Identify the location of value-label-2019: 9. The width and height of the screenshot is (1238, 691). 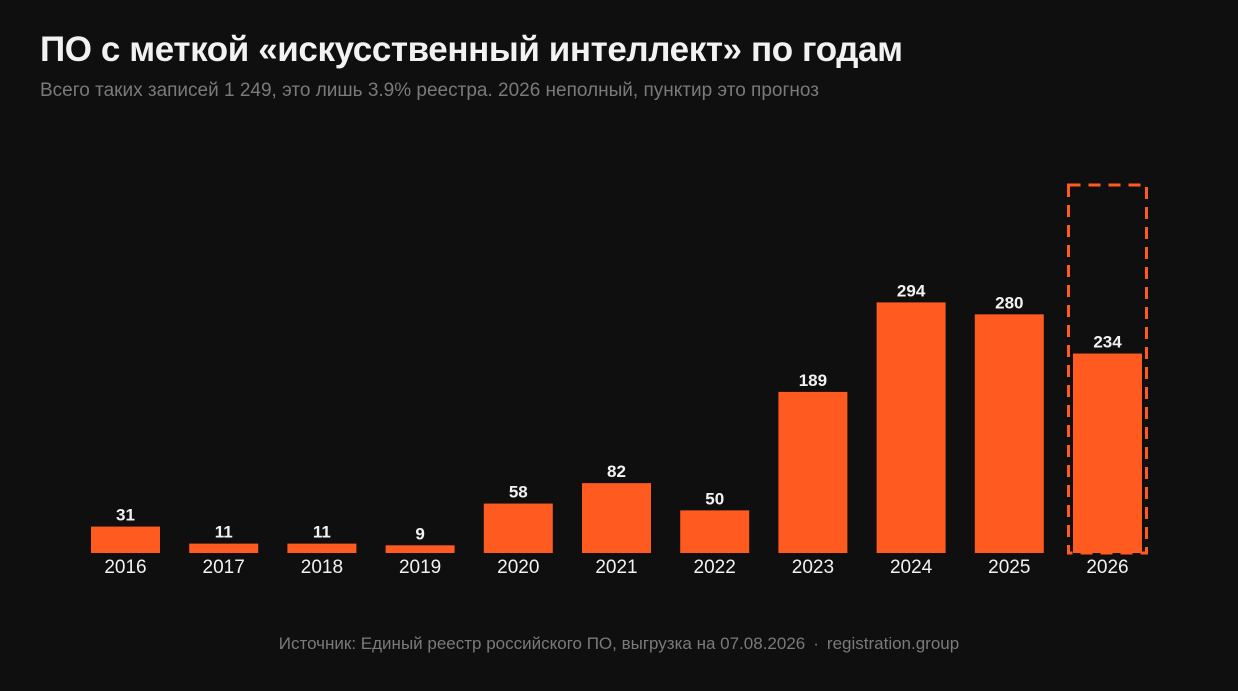
(419, 533).